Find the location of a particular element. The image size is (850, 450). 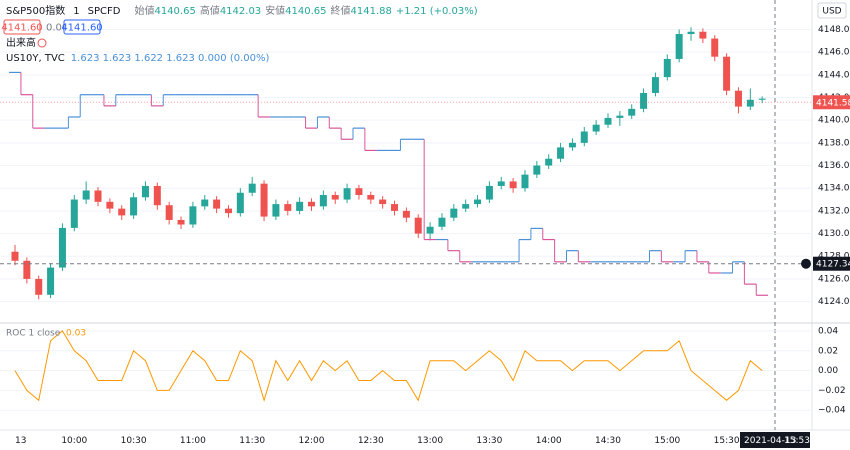

ask: 4141.60 is located at coordinates (81, 28).